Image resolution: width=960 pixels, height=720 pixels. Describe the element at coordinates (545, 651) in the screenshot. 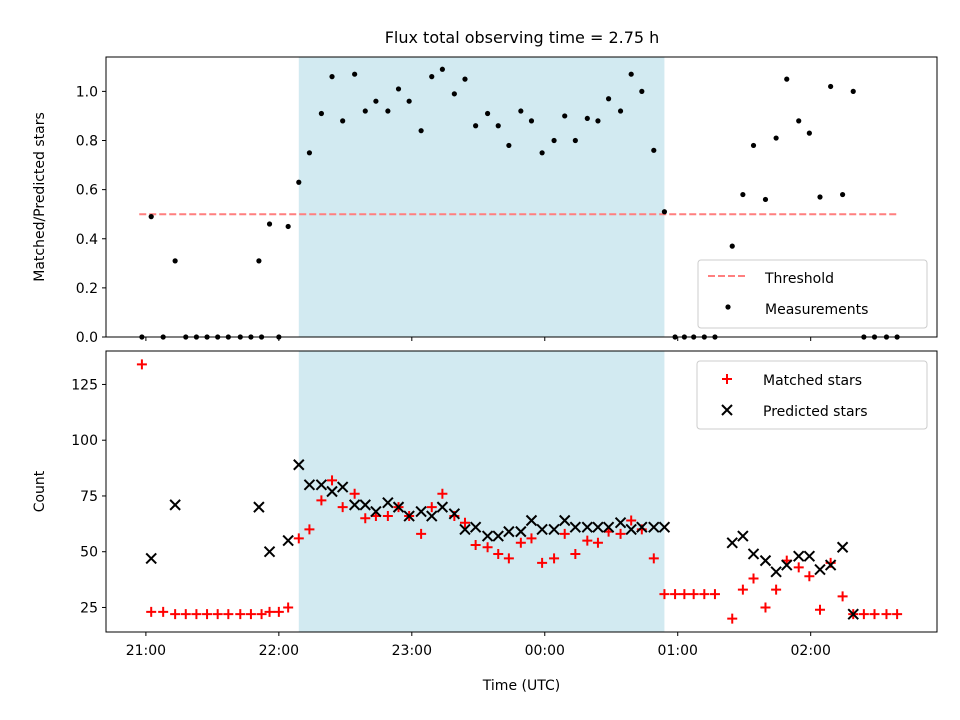

I see `x-tick-label: 00:00` at that location.